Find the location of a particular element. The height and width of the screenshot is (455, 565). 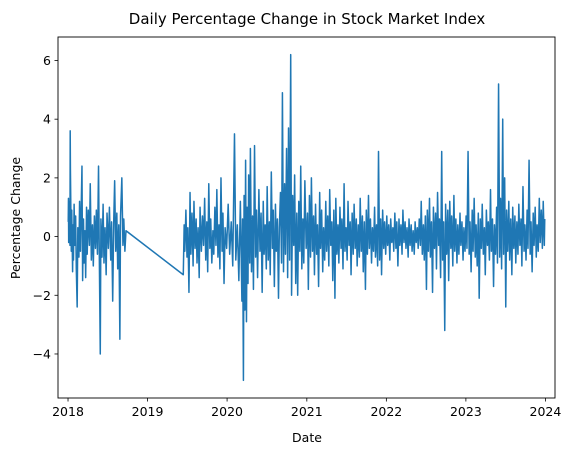

x-tick-label: 2021 is located at coordinates (307, 411).